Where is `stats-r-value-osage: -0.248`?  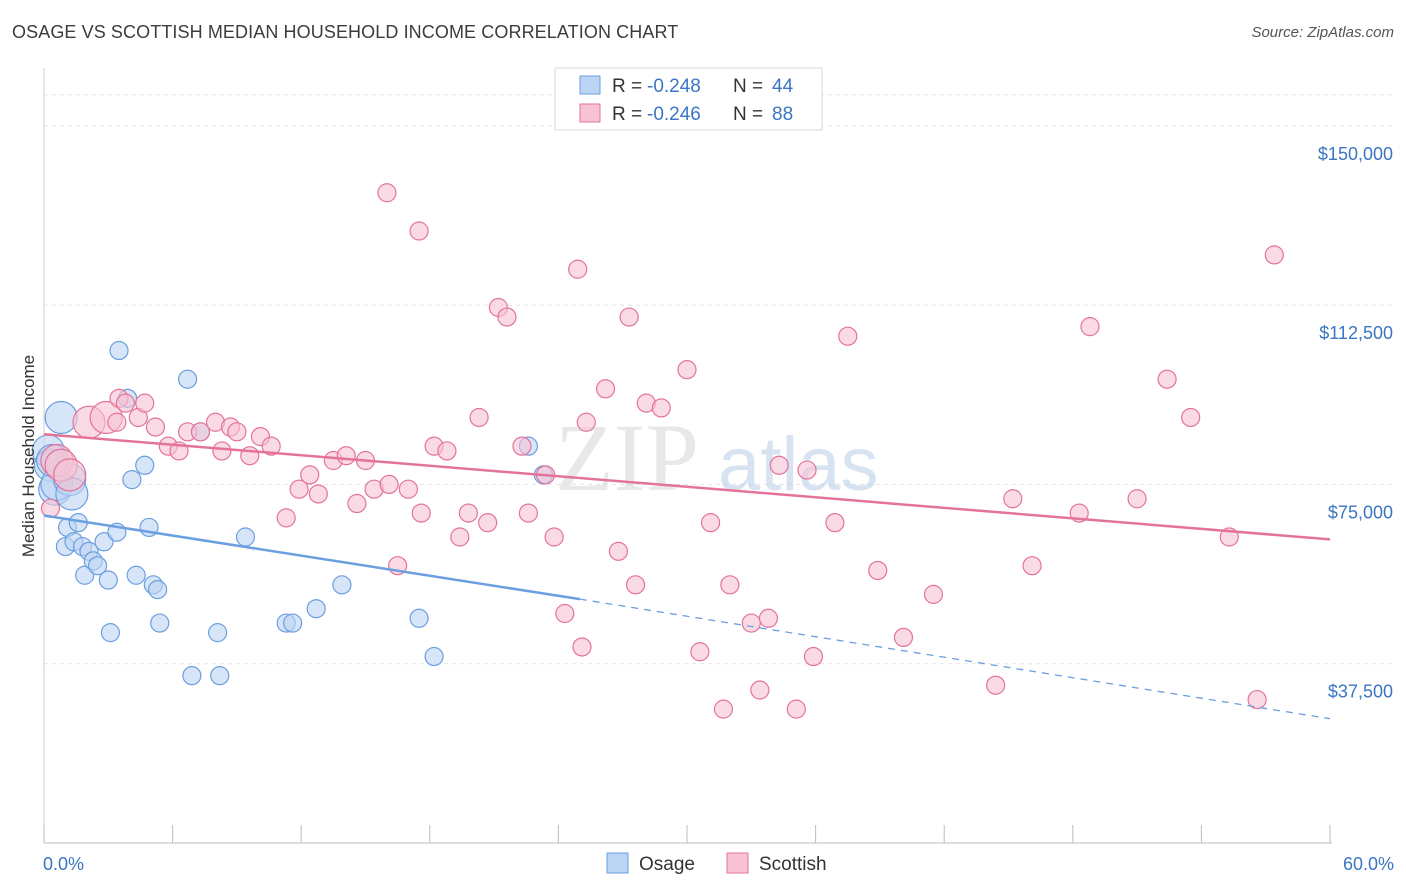 stats-r-value-osage: -0.248 is located at coordinates (674, 86).